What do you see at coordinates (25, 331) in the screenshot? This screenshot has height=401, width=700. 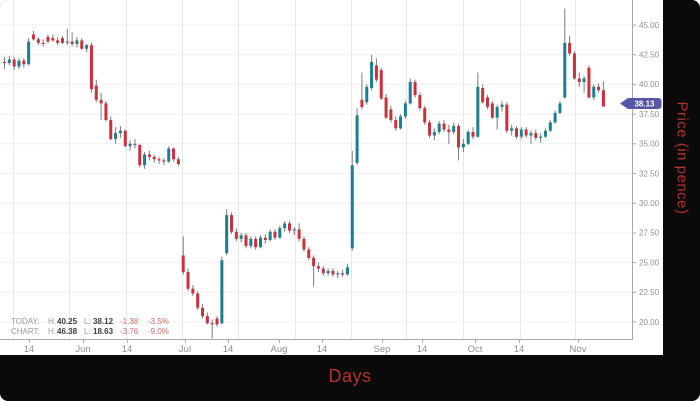 I see `stat-period-label: CHART:` at bounding box center [25, 331].